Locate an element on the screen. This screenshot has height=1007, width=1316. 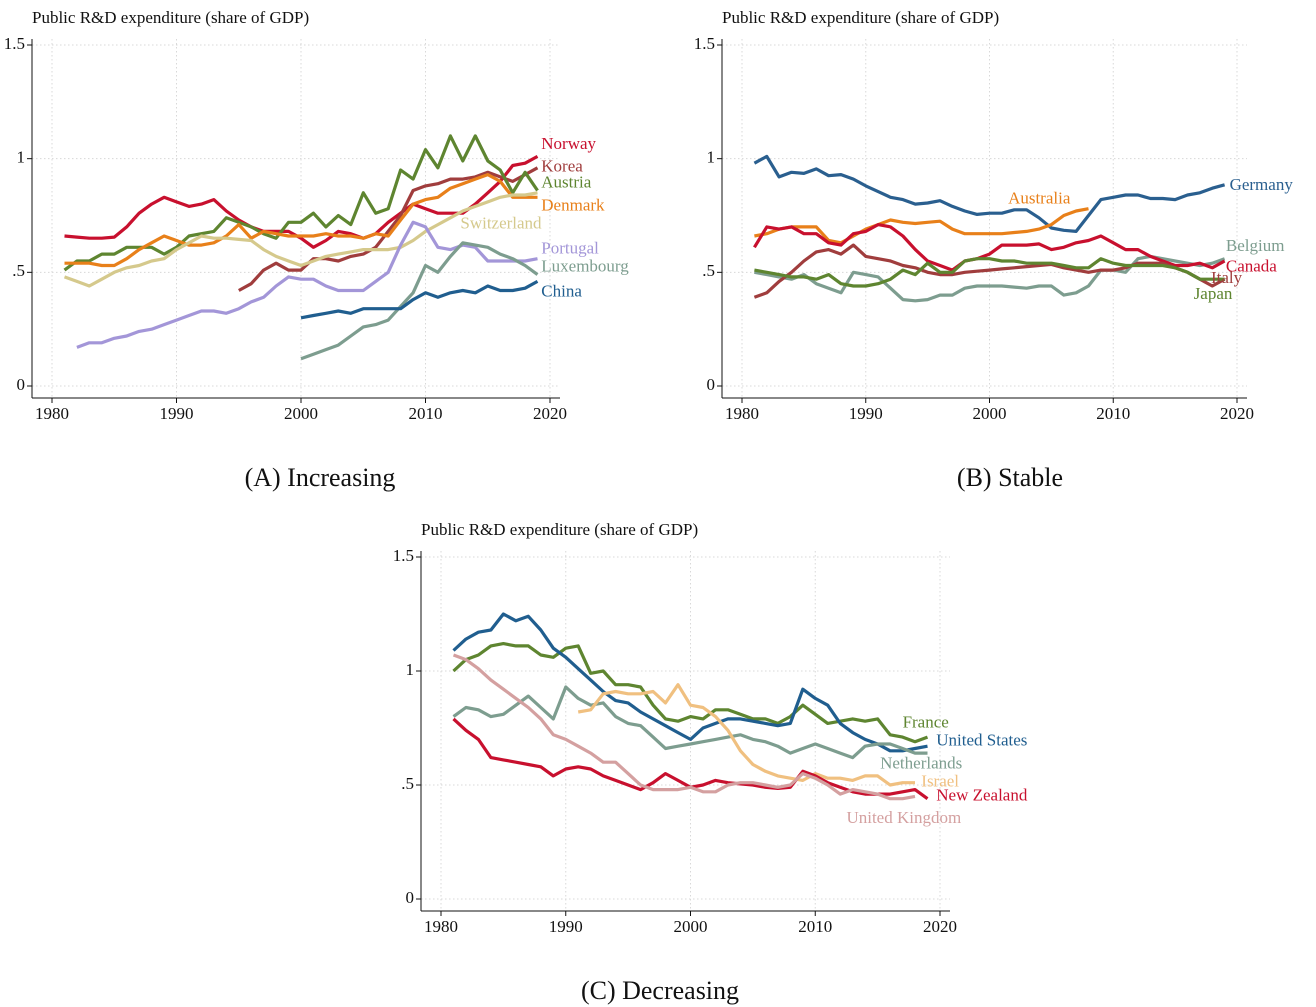
series-label: Italy is located at coordinates (1227, 277).